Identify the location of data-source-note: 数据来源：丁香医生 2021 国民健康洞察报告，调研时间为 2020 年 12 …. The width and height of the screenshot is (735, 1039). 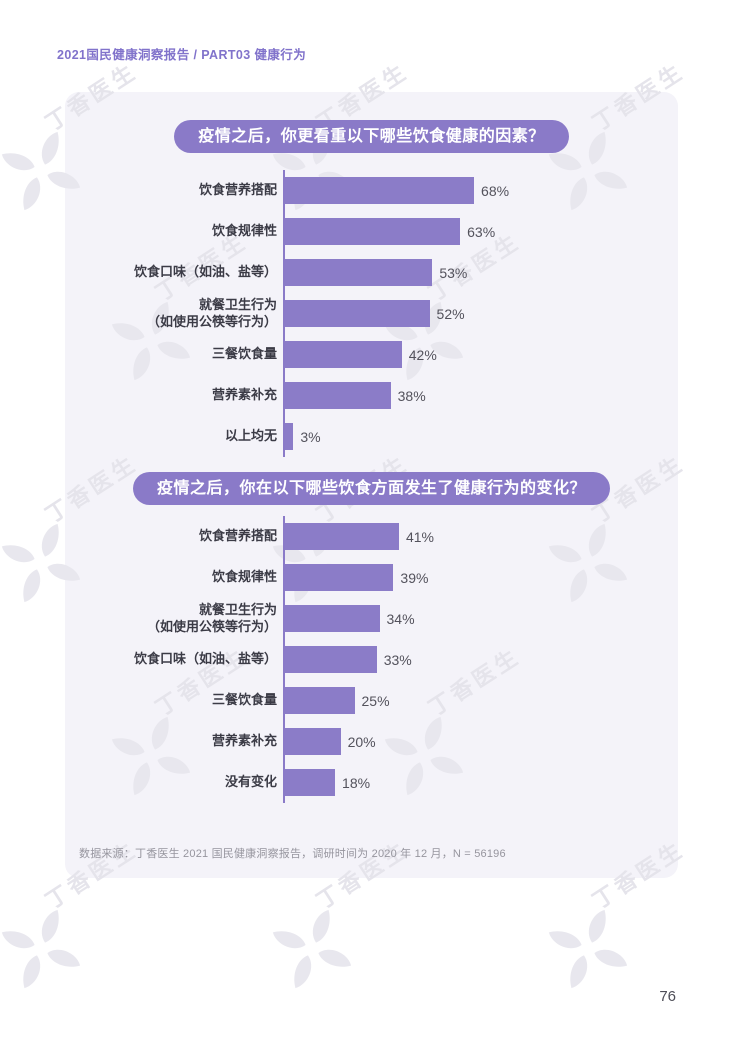
(292, 854).